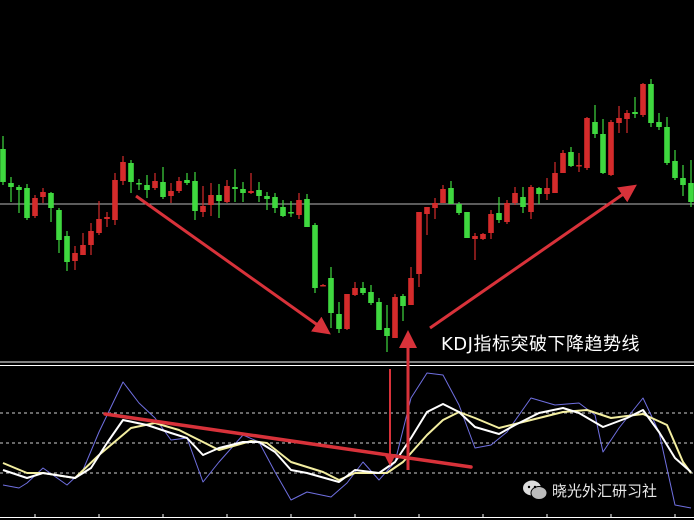 This screenshot has height=520, width=694. What do you see at coordinates (288, 440) in the screenshot?
I see `kdj-trendline` at bounding box center [288, 440].